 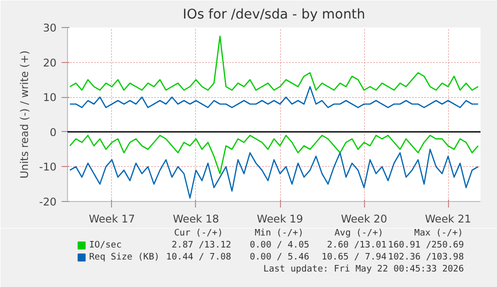 I want to click on text: 2.60 /13.01, so click(x=356, y=245).